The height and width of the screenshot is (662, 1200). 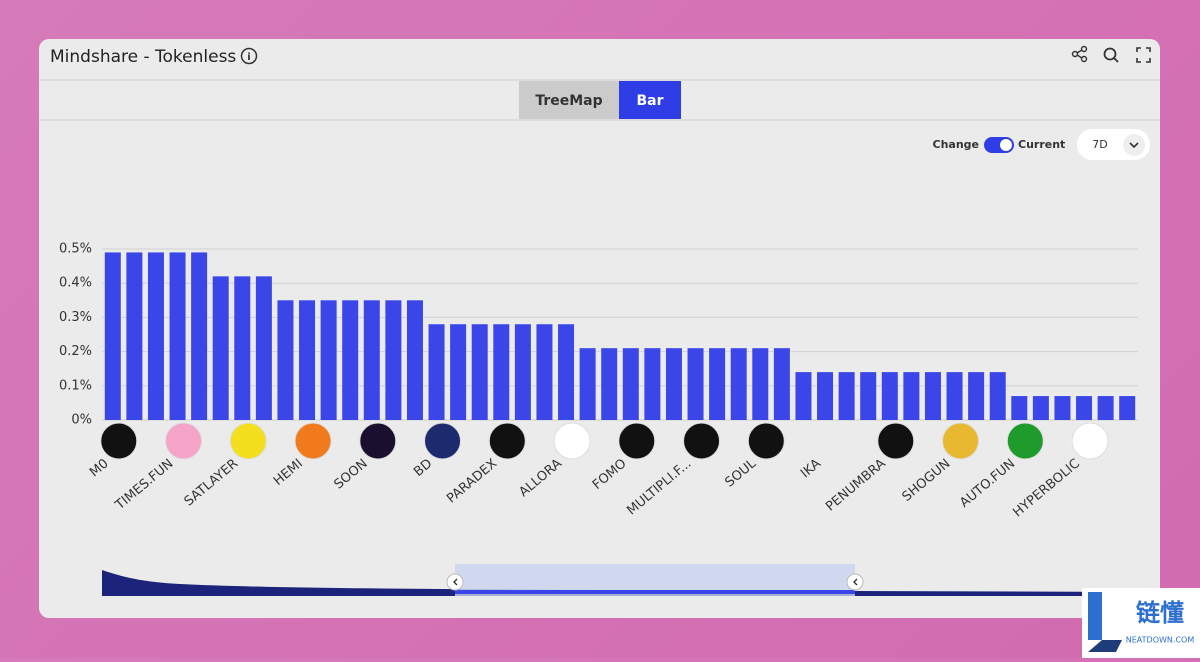 I want to click on tab-bar, so click(x=650, y=100).